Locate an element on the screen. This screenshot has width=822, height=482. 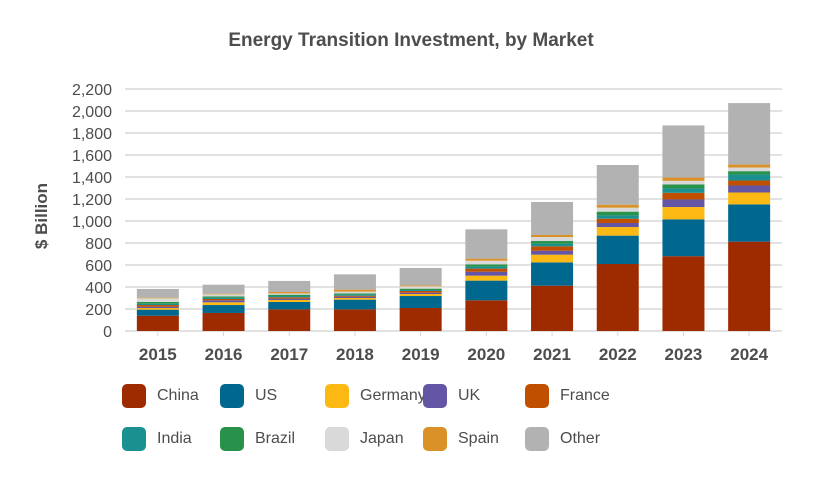
bar-brazil-2020 is located at coordinates (486, 265).